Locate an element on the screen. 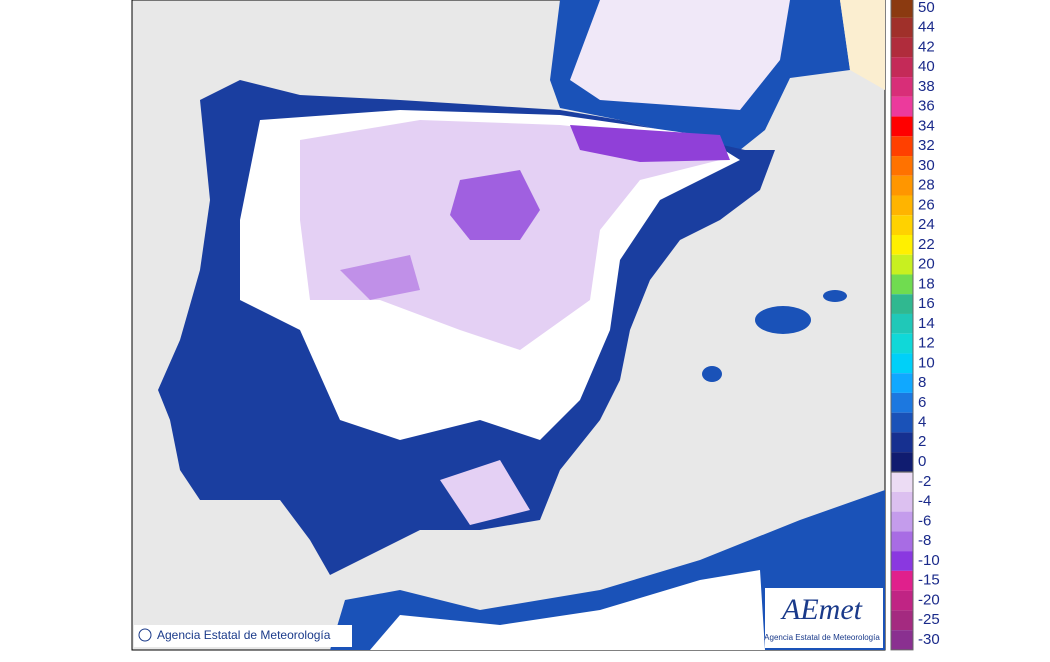 Image resolution: width=1050 pixels, height=662 pixels. legend-label: 10 is located at coordinates (926, 362).